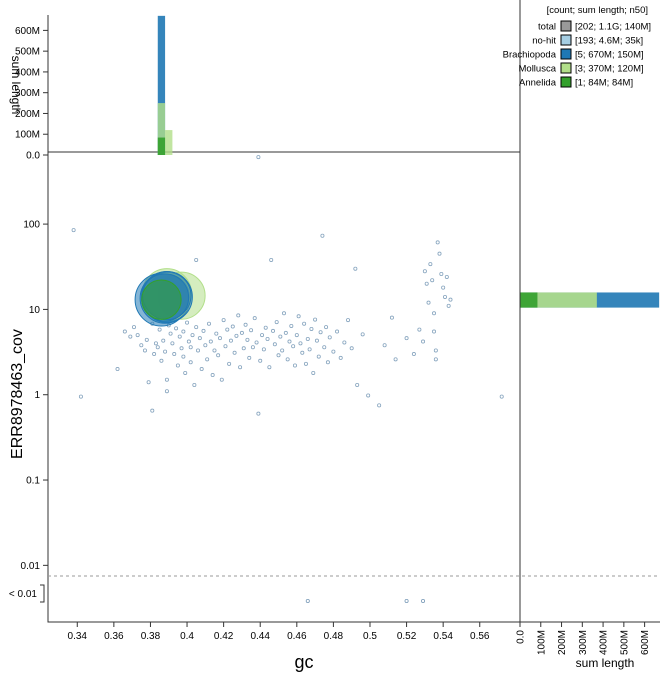 The width and height of the screenshot is (670, 677). What do you see at coordinates (544, 41) in the screenshot?
I see `legend-label: no-hit` at bounding box center [544, 41].